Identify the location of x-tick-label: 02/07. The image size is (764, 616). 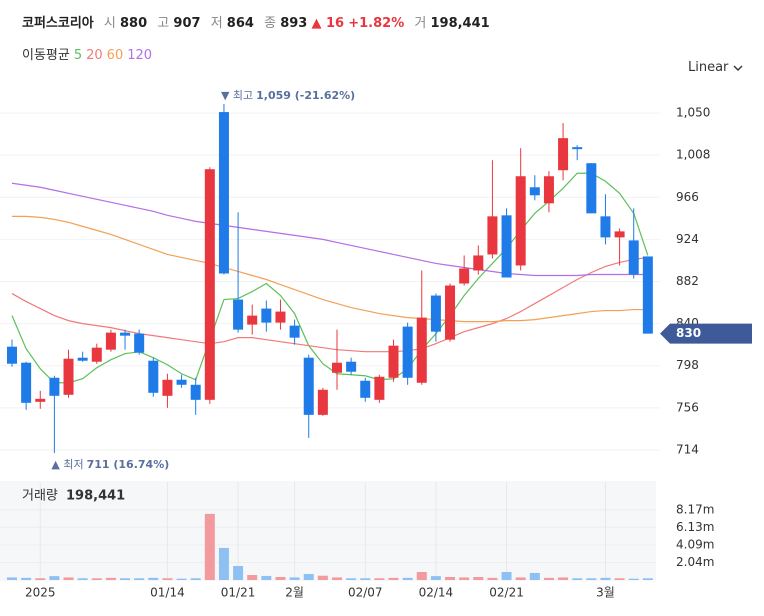
(365, 593).